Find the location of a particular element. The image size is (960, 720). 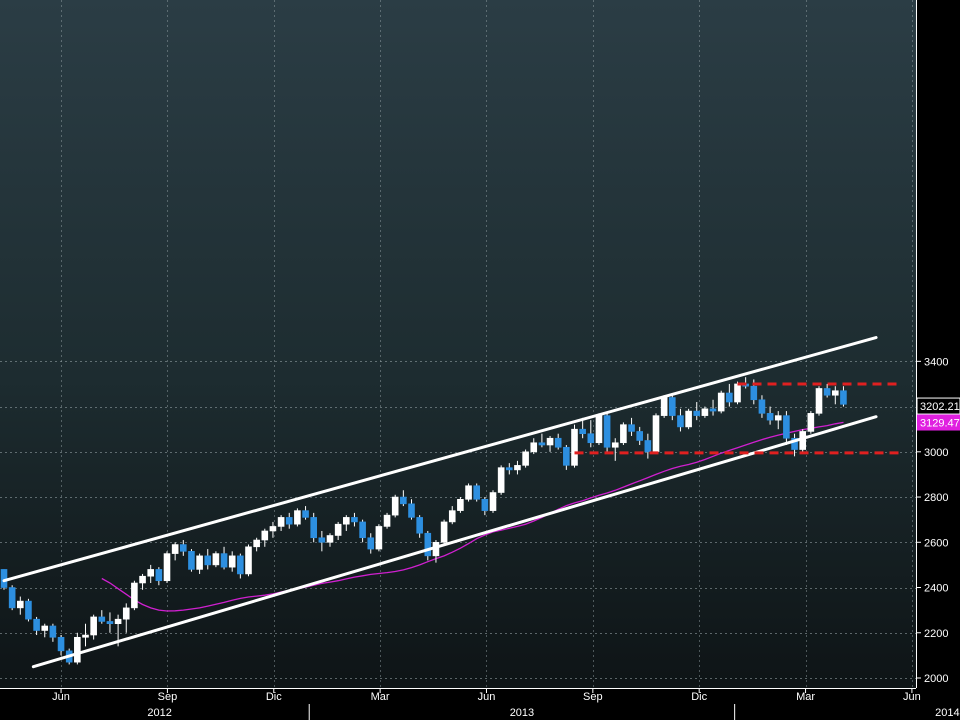

x-tick-label-1: Sep is located at coordinates (168, 697).